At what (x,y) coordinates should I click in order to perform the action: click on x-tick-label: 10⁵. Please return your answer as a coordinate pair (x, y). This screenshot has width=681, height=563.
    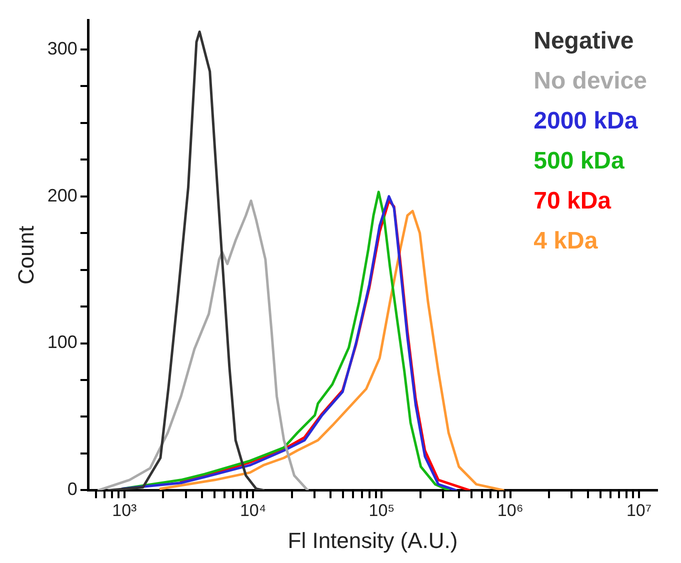
    Looking at the image, I should click on (381, 510).